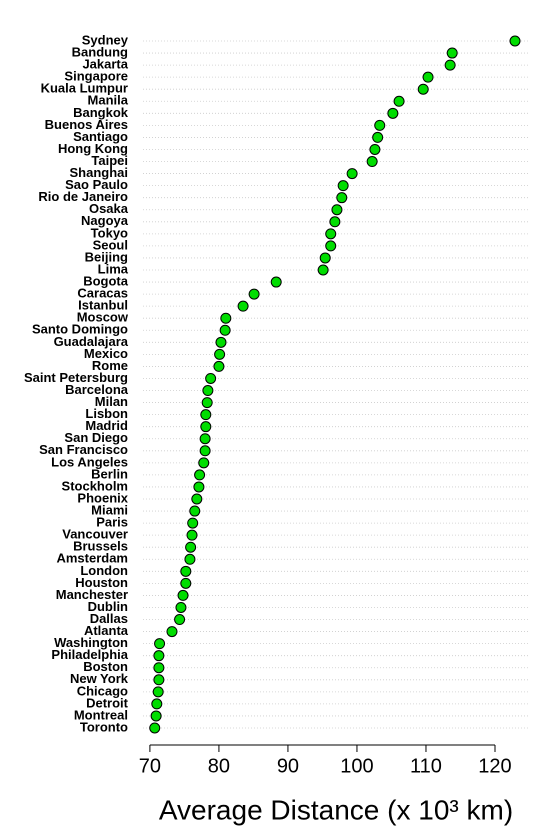  I want to click on category-label: Chicago, so click(102, 690).